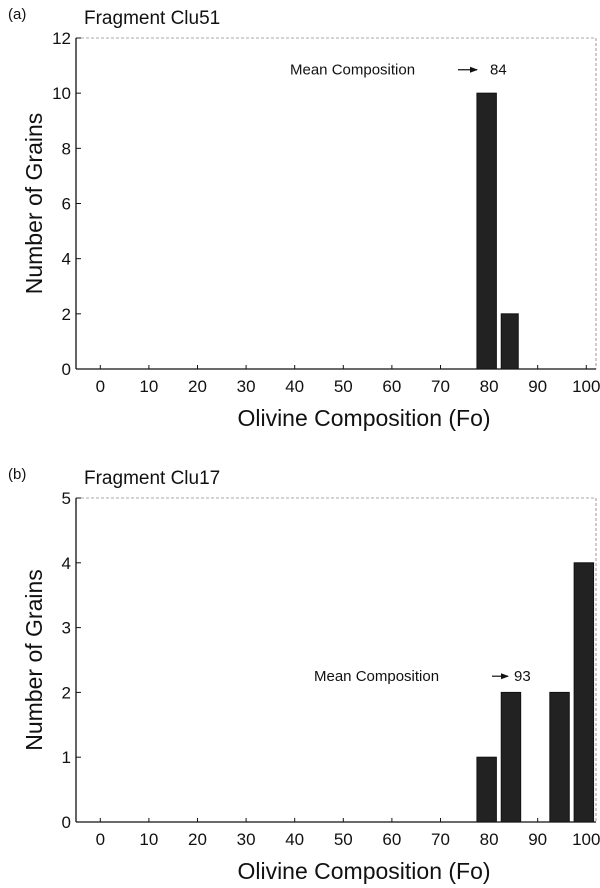 The image size is (600, 888). I want to click on y-tick-label: 3, so click(66, 628).